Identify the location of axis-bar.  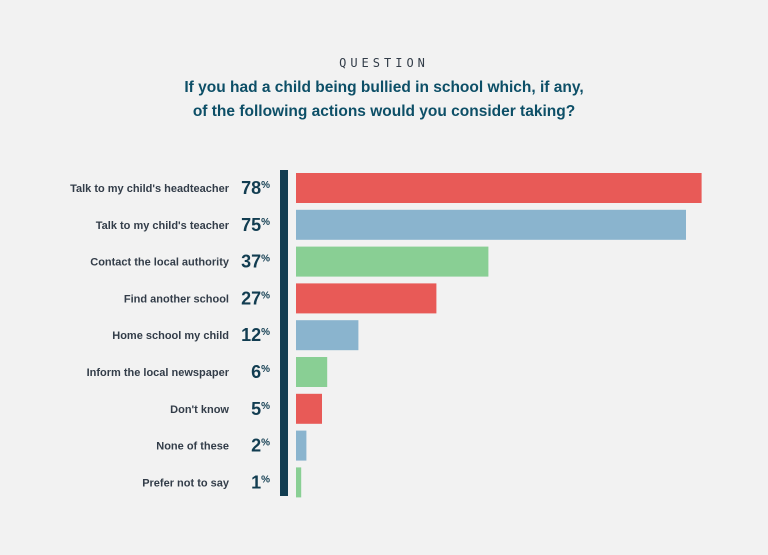
(284, 333).